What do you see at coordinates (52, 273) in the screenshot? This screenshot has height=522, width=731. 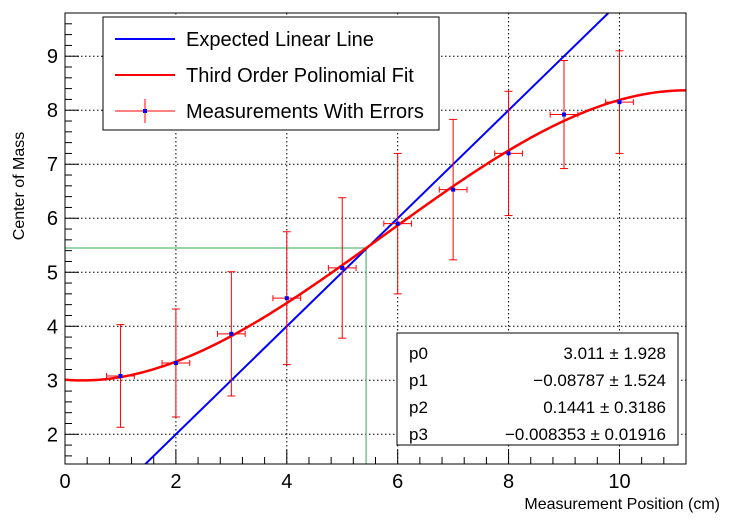 I see `y-tick-label: 5` at bounding box center [52, 273].